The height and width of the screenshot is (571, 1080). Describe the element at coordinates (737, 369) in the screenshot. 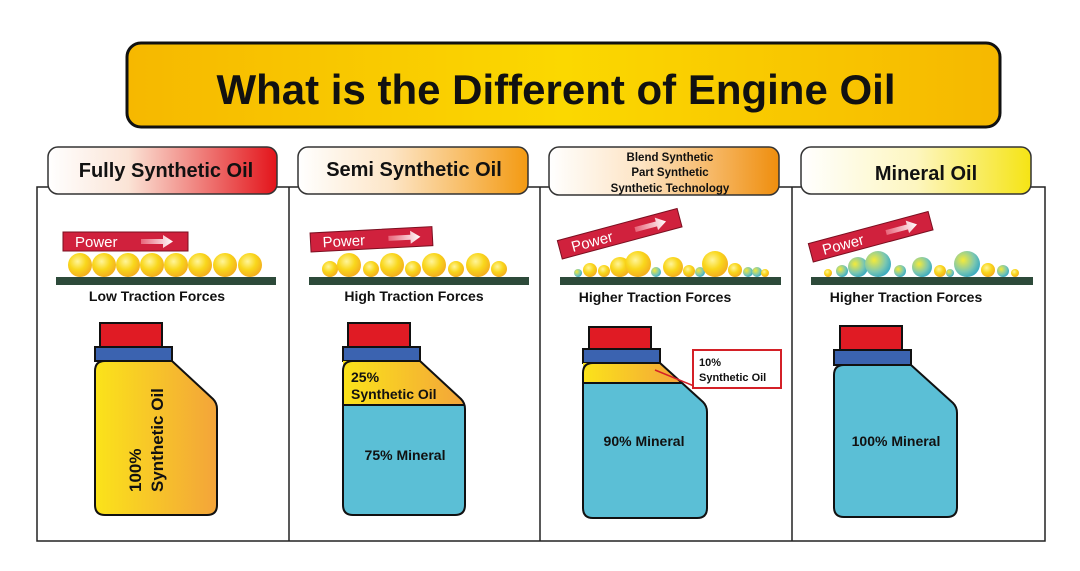

I see `callout-box` at that location.